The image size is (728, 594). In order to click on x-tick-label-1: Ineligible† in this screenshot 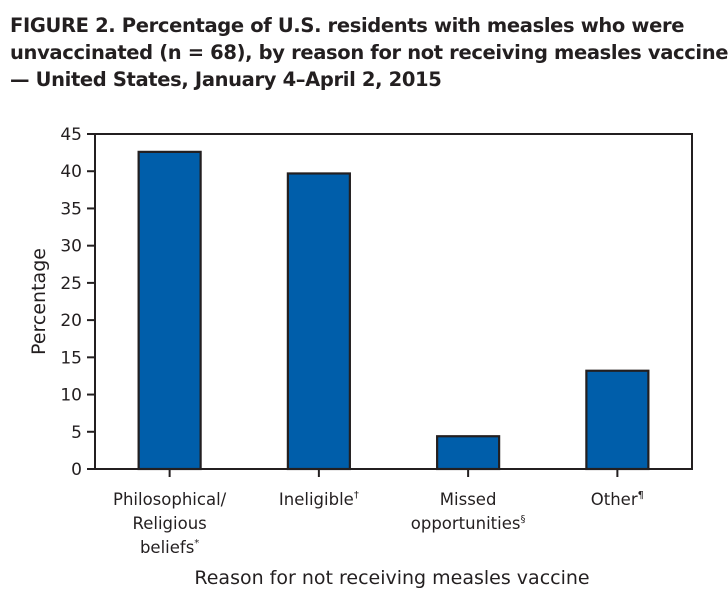, I will do `click(319, 499)`.